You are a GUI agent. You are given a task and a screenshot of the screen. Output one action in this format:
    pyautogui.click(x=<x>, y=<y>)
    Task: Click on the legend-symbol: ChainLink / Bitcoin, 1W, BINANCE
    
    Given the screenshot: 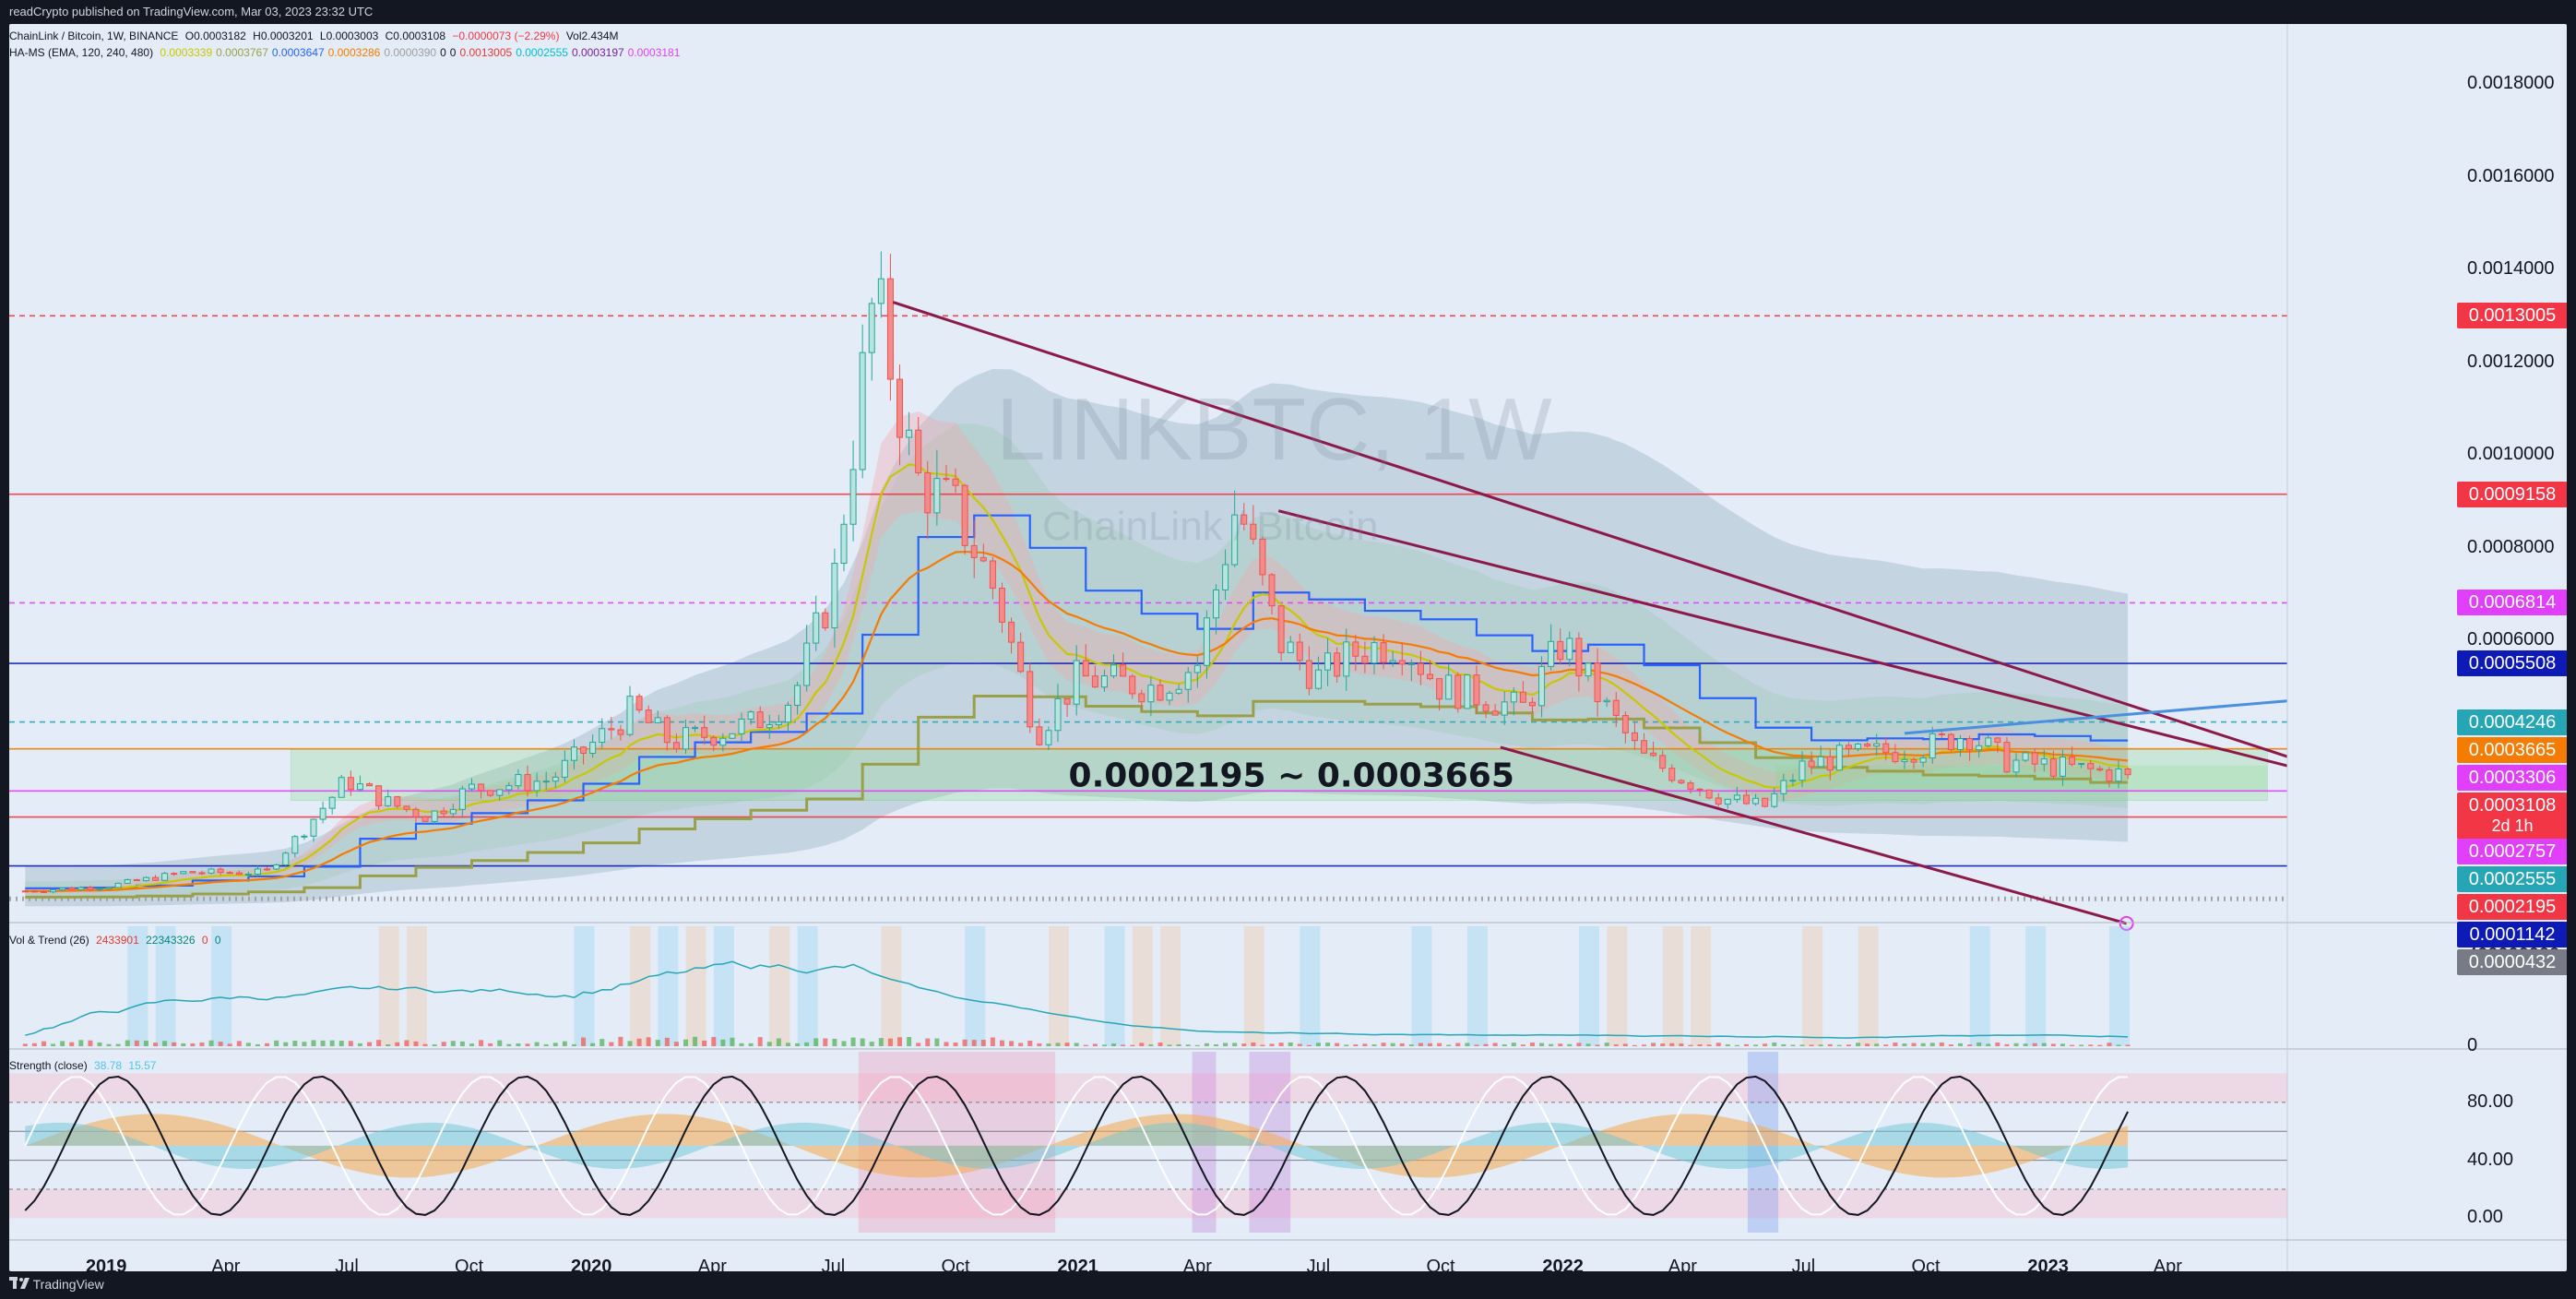 What is the action you would take?
    pyautogui.click(x=94, y=36)
    